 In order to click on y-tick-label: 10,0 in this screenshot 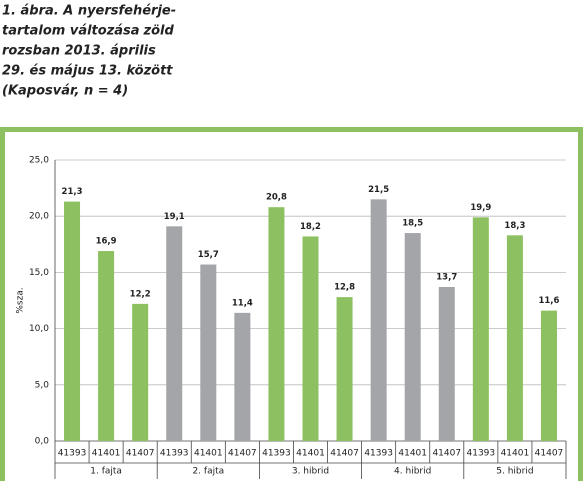, I will do `click(39, 329)`.